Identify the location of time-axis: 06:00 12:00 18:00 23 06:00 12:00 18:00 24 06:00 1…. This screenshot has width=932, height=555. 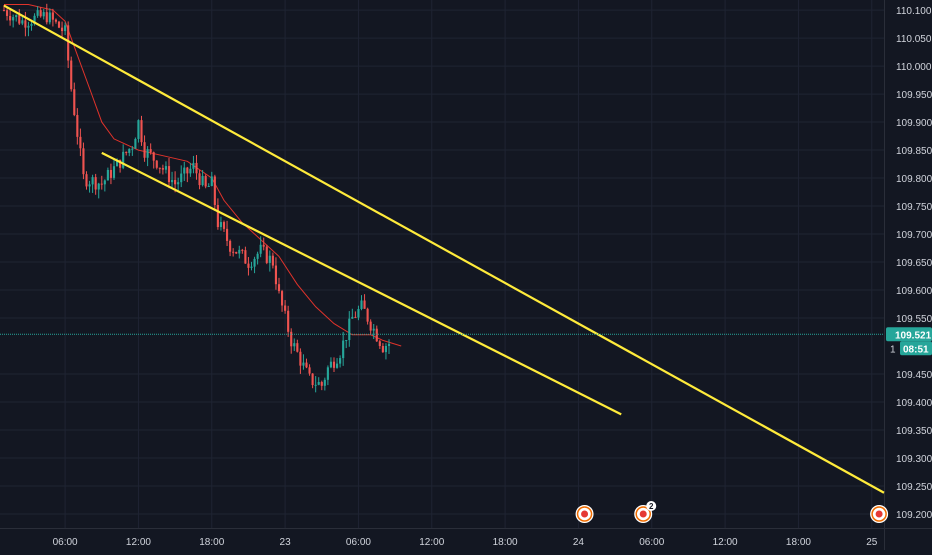
(465, 542).